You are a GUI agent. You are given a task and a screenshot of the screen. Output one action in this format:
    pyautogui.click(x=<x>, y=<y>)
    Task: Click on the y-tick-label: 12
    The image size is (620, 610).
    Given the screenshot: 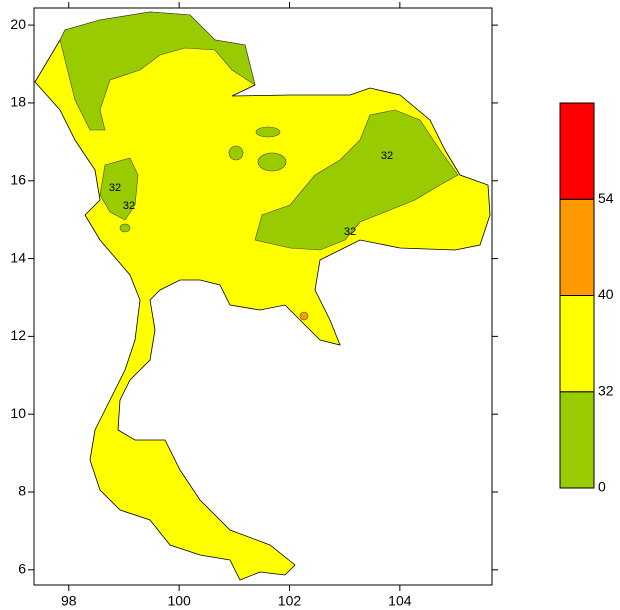 What is the action you would take?
    pyautogui.click(x=18, y=335)
    